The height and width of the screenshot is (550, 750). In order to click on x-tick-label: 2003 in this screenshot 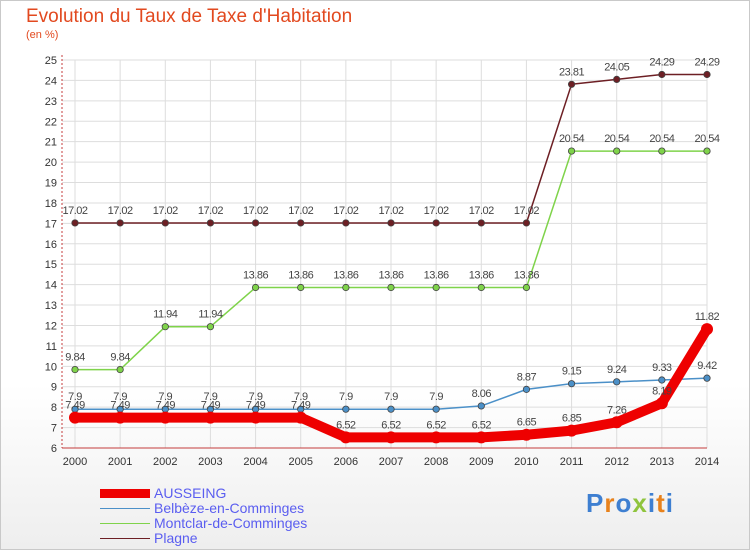, I will do `click(210, 462)`.